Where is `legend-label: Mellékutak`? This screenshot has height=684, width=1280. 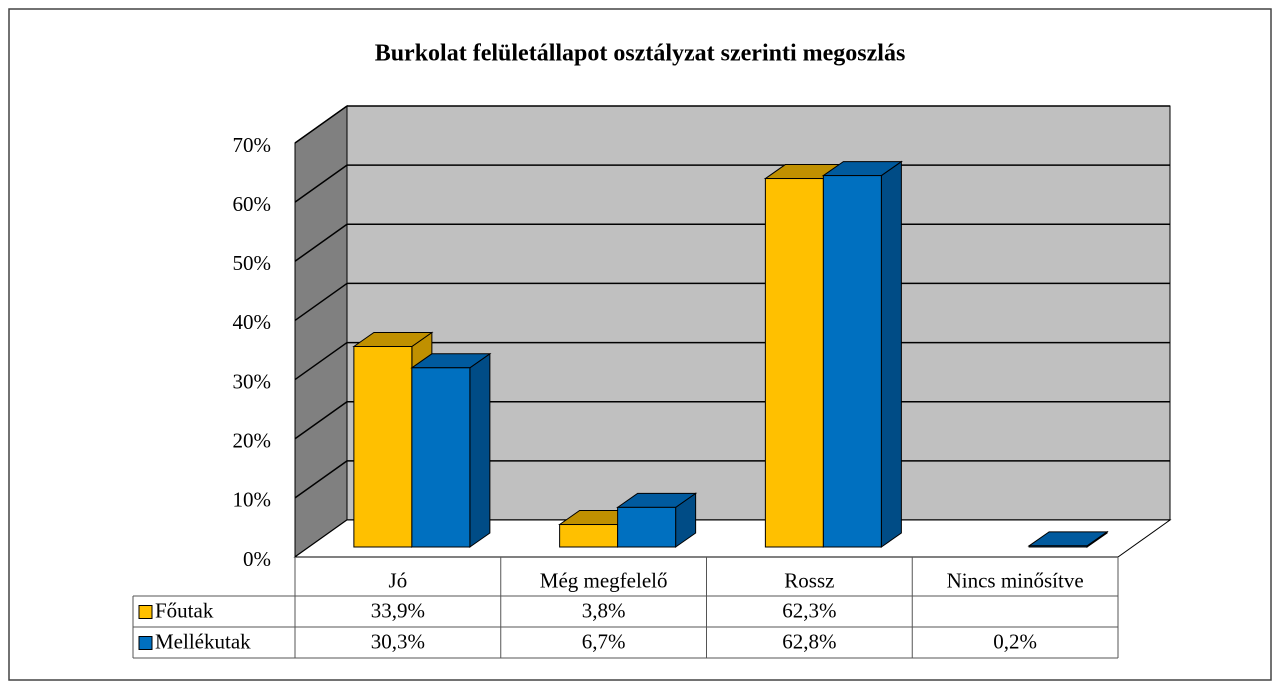 legend-label: Mellékutak is located at coordinates (203, 641).